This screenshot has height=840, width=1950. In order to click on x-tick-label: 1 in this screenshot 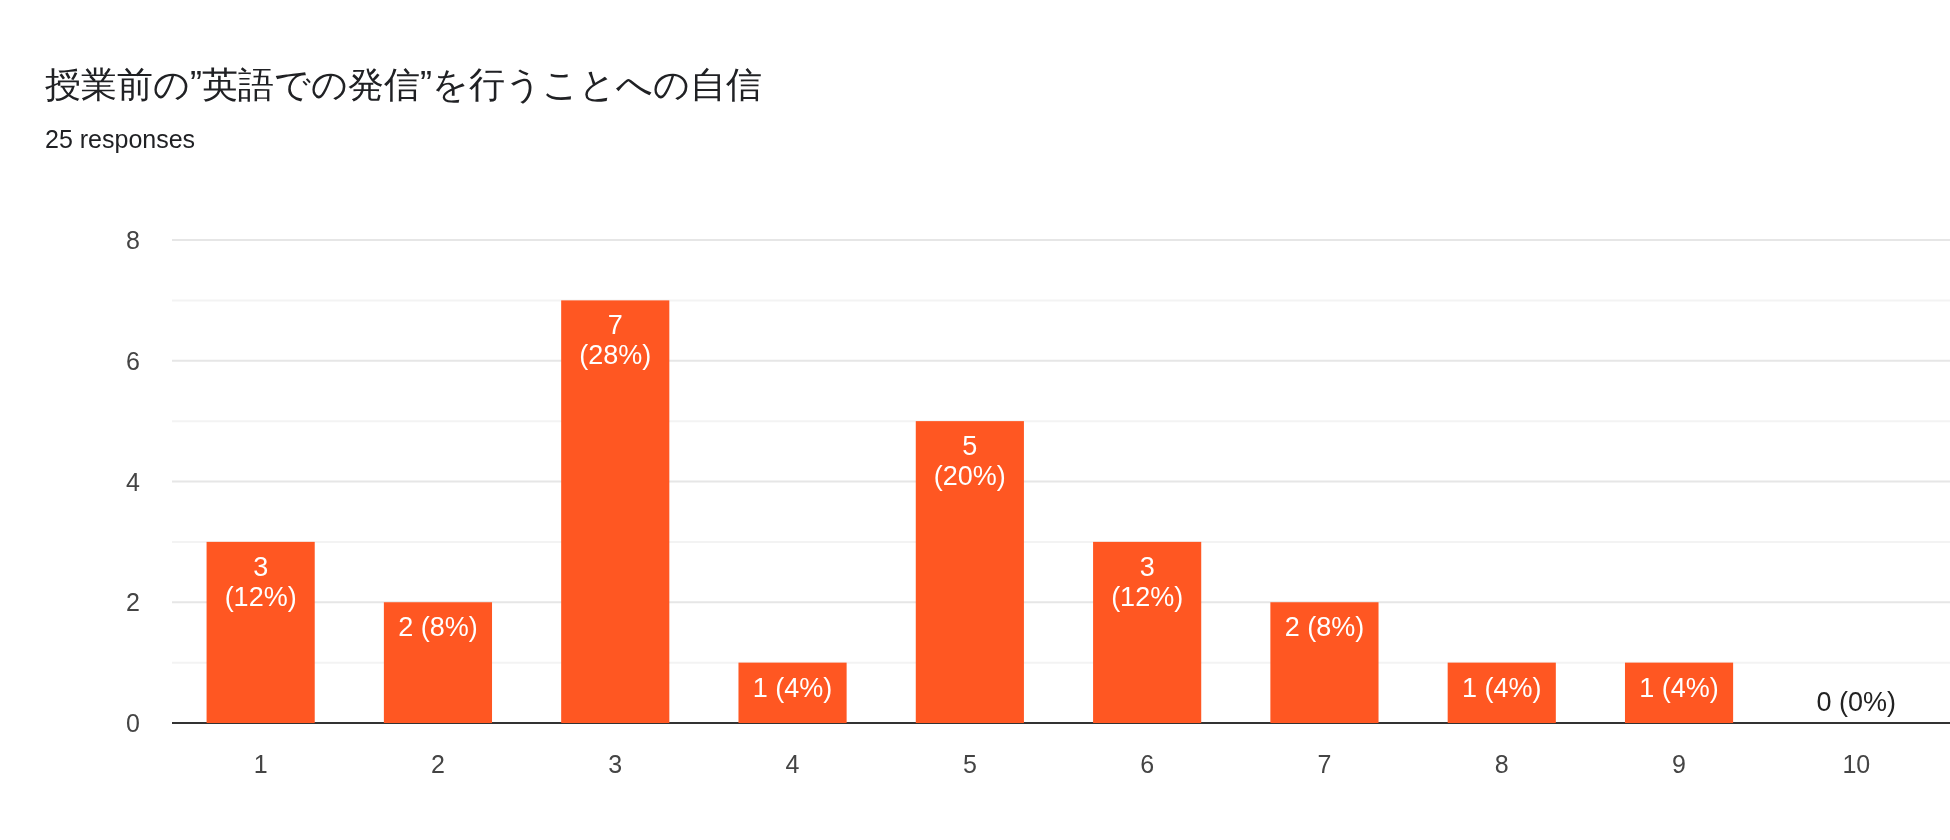, I will do `click(260, 764)`.